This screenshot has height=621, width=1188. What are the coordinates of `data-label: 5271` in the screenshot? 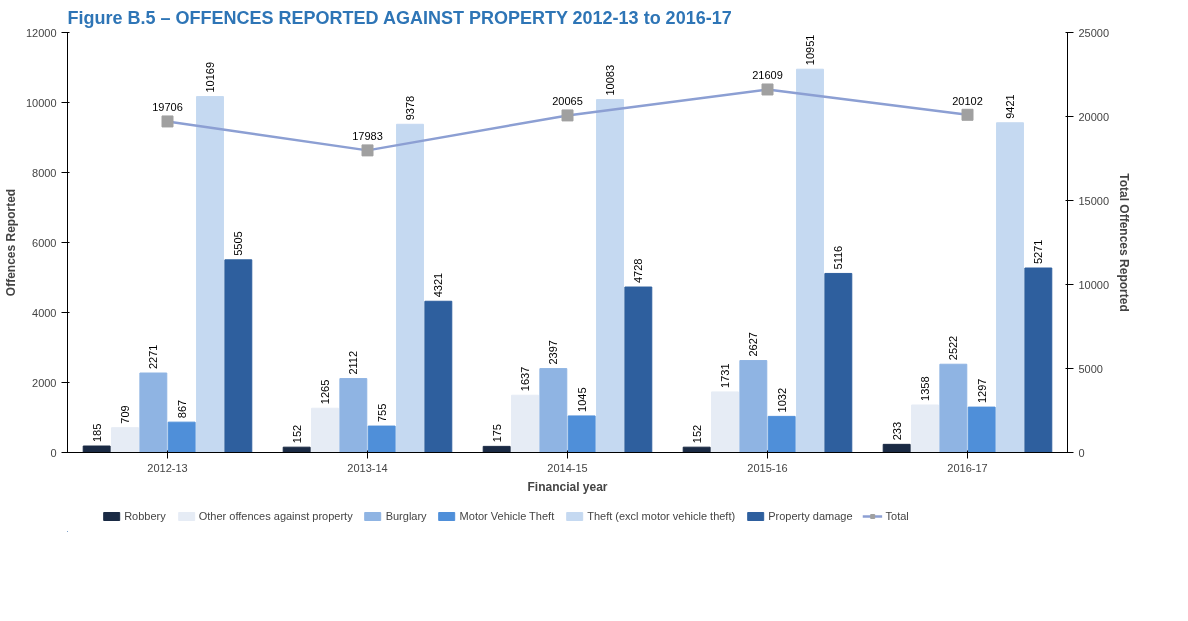 It's located at (1038, 252).